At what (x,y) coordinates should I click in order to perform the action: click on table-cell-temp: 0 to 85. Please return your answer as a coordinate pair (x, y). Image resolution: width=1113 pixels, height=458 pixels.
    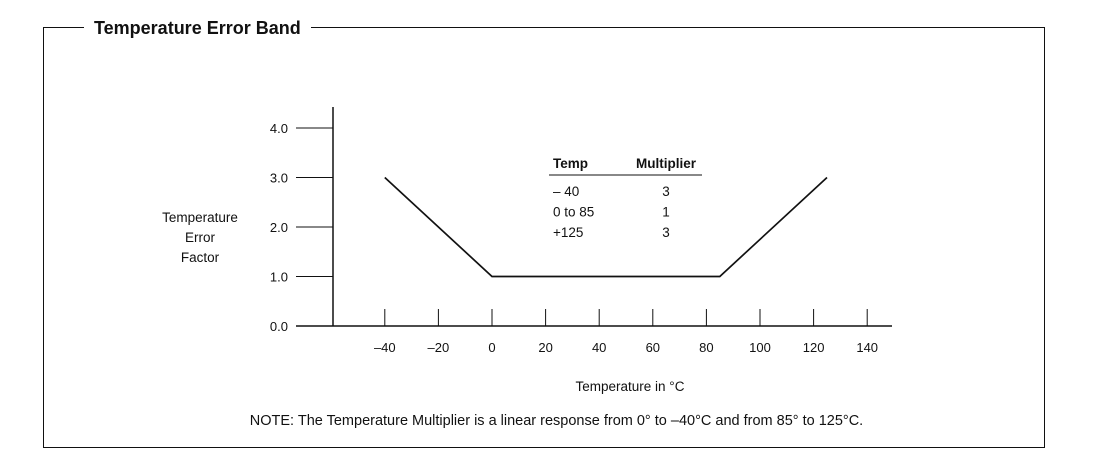
    Looking at the image, I should click on (573, 212).